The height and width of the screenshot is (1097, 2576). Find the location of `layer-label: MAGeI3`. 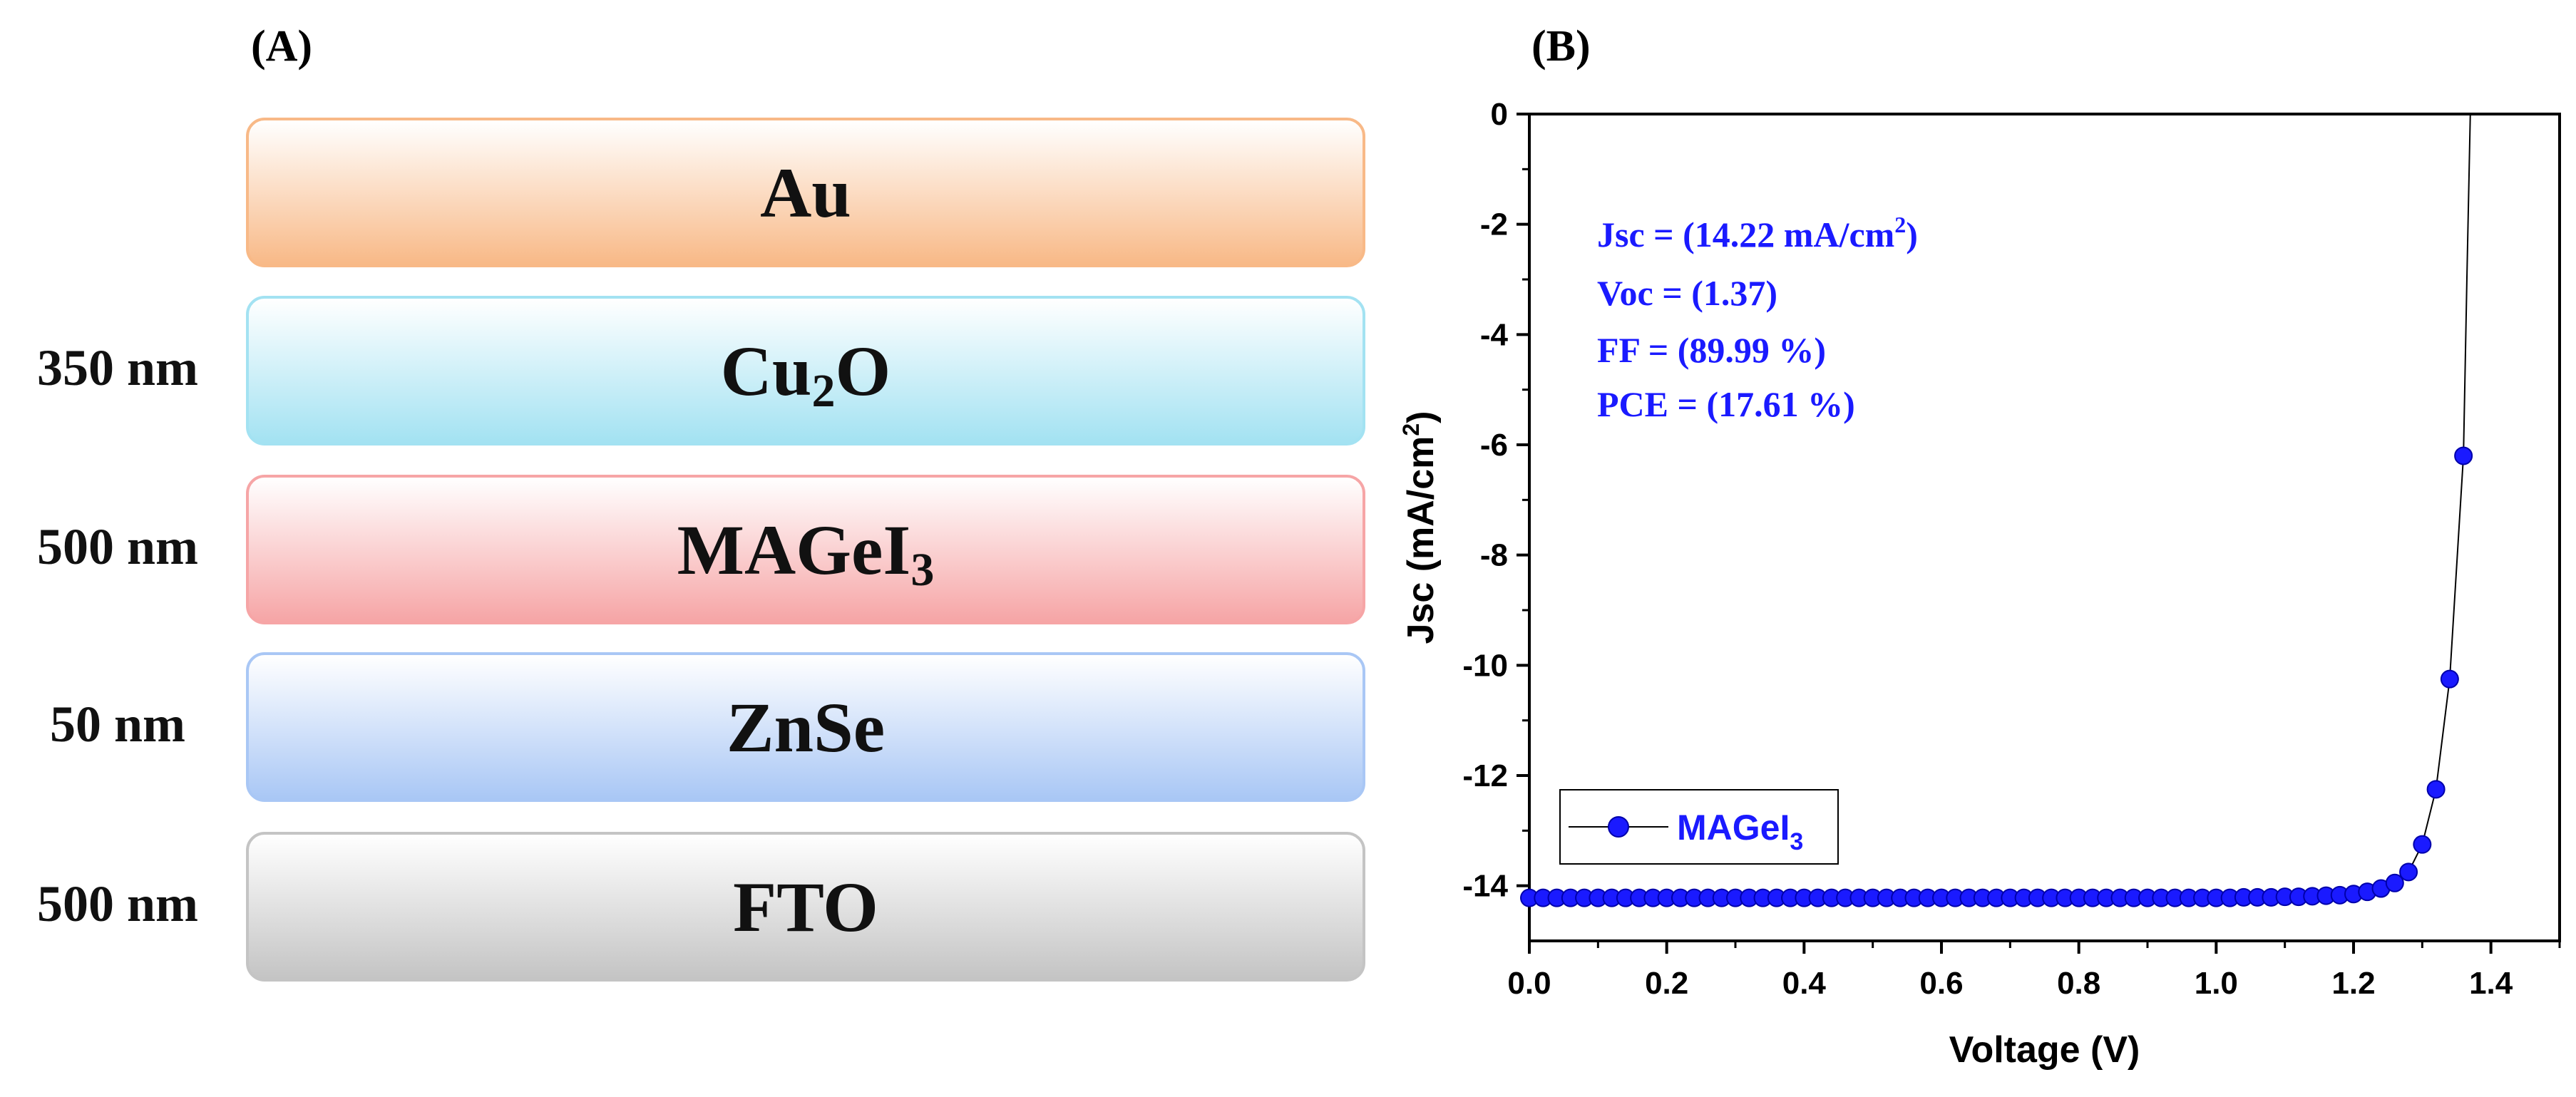

layer-label: MAGeI3 is located at coordinates (806, 551).